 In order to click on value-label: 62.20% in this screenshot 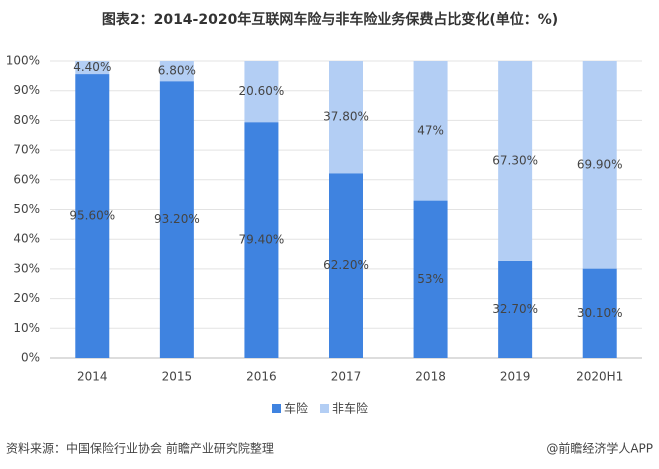, I will do `click(346, 265)`.